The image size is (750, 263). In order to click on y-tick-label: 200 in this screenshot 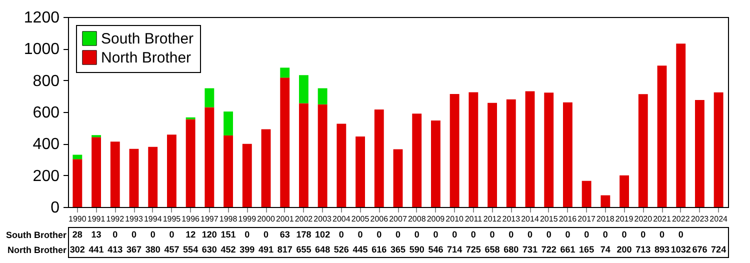, I will do `click(46, 176)`.